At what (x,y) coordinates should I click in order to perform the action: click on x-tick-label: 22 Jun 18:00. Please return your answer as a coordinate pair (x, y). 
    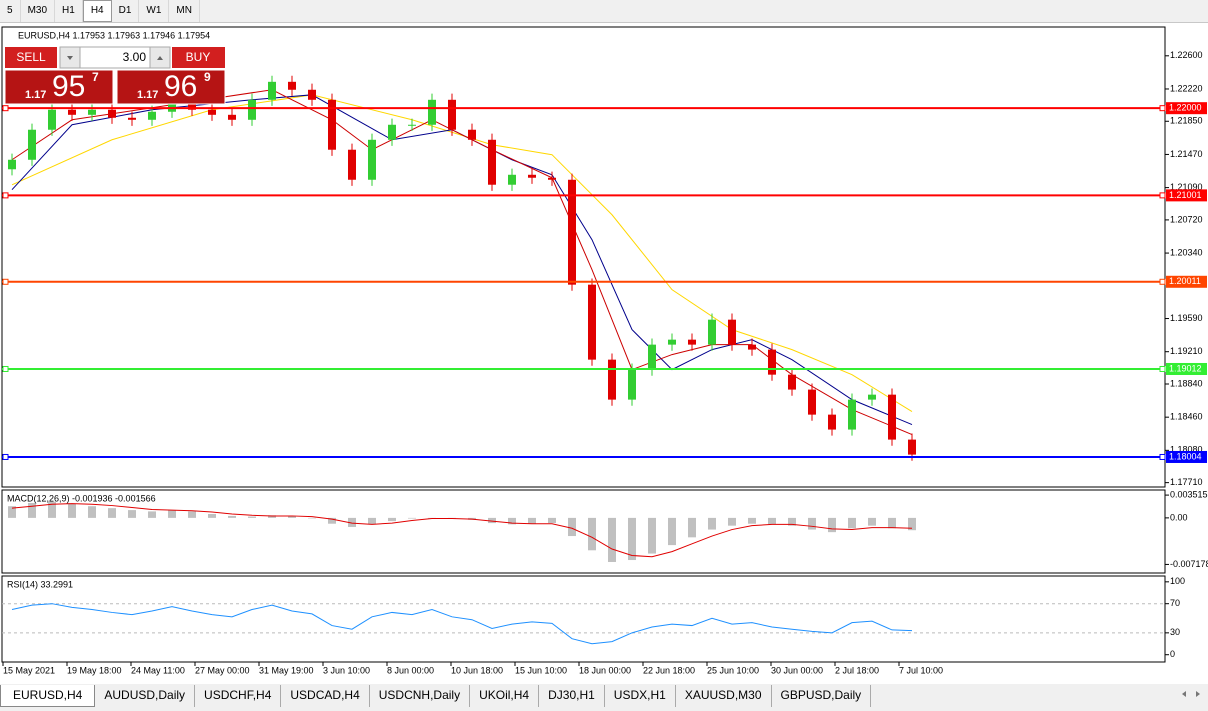
    Looking at the image, I should click on (669, 670).